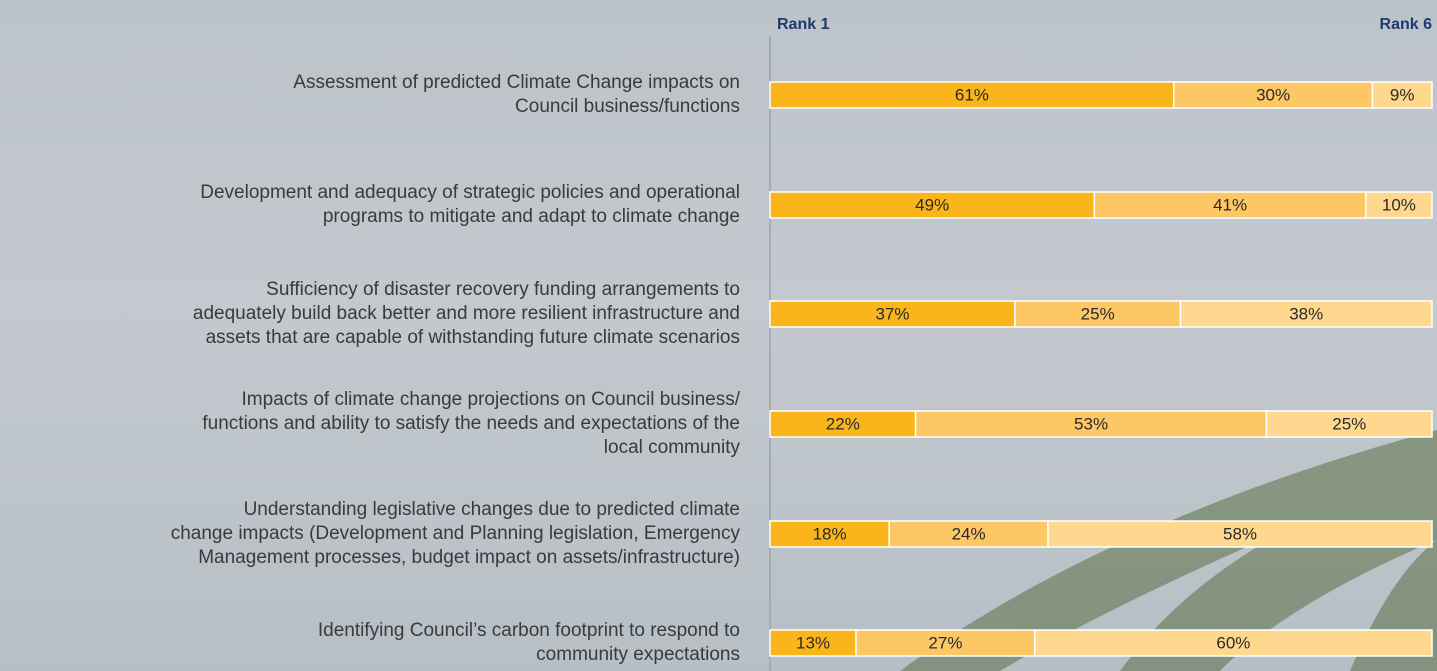 The height and width of the screenshot is (671, 1437). I want to click on value-label: 37%, so click(892, 313).